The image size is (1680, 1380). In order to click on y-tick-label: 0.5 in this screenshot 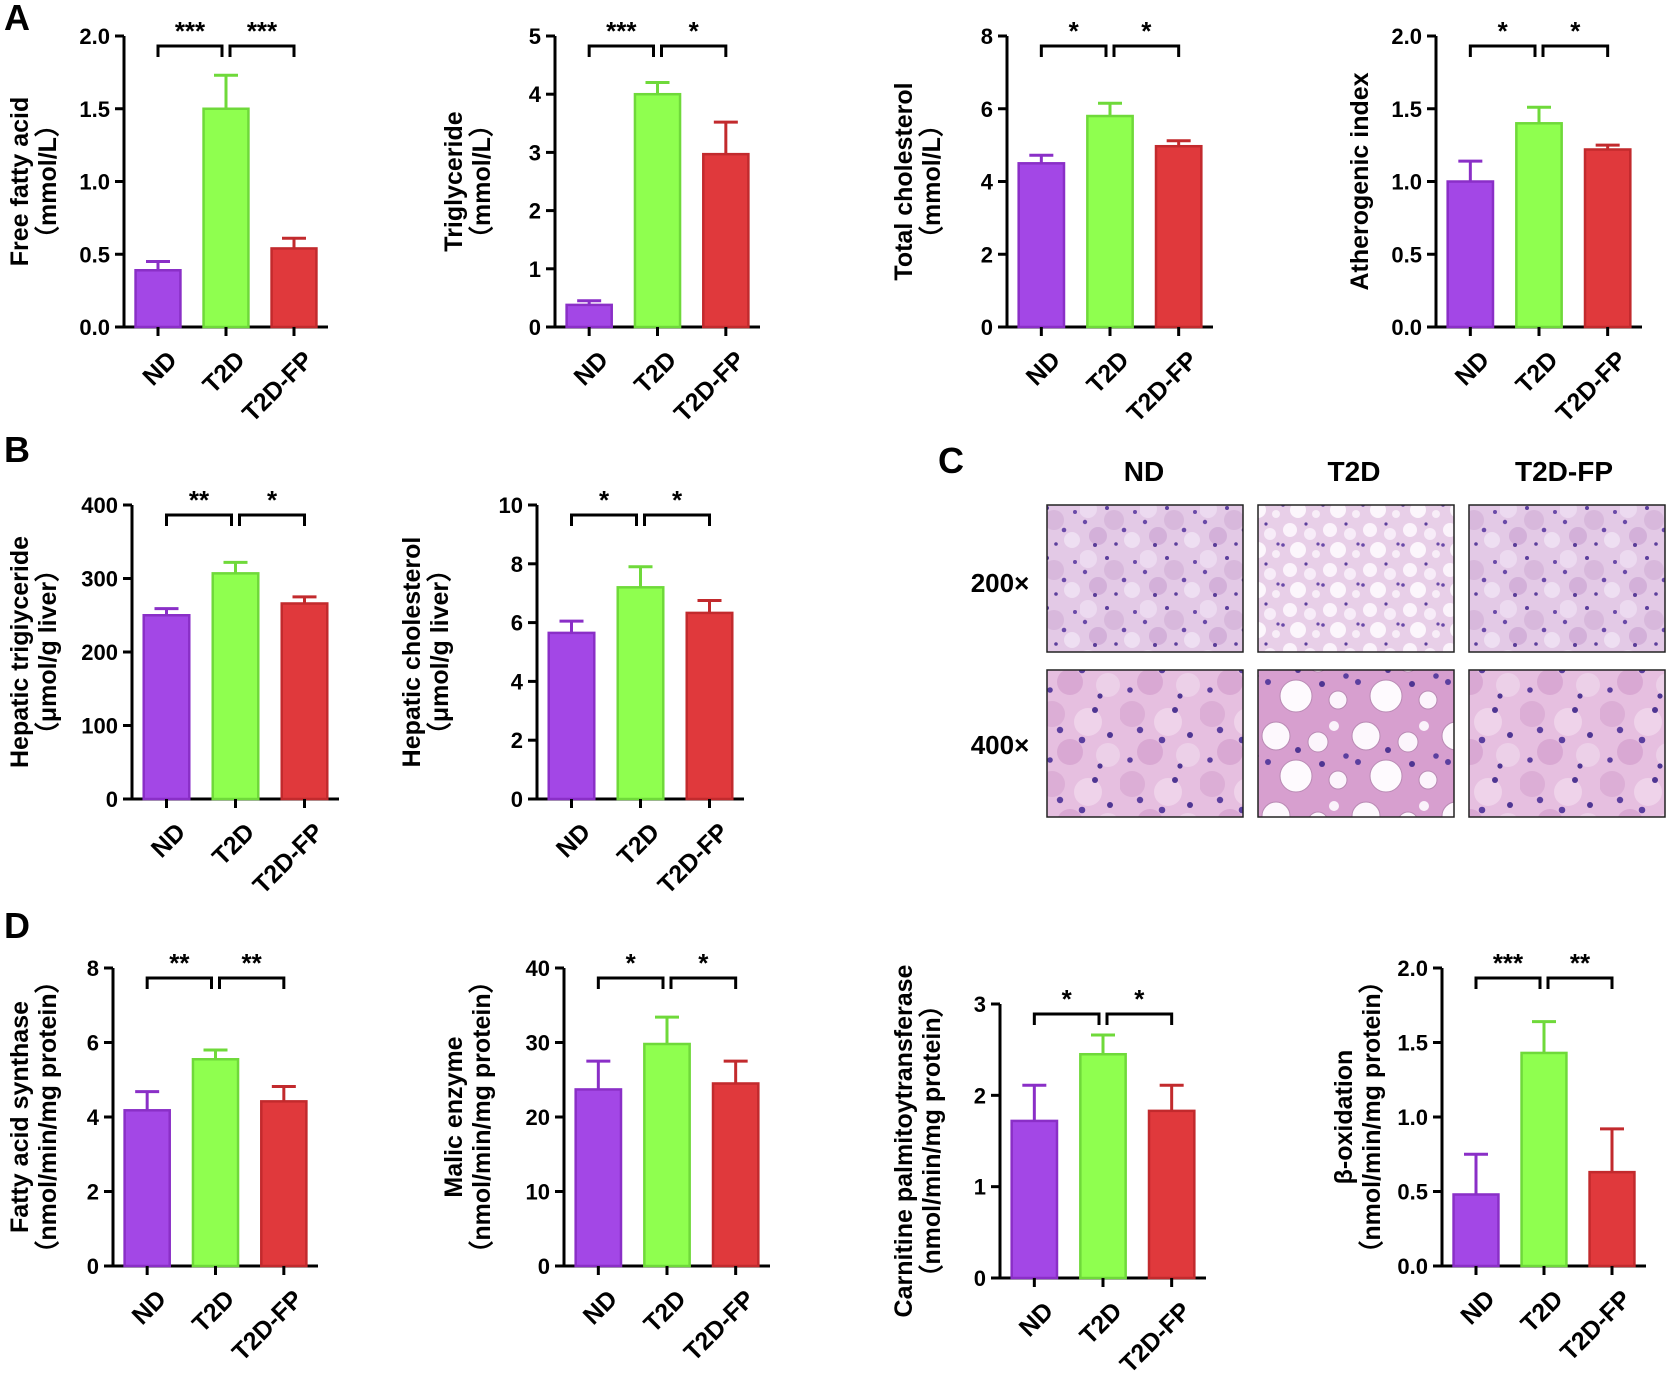, I will do `click(1406, 254)`.